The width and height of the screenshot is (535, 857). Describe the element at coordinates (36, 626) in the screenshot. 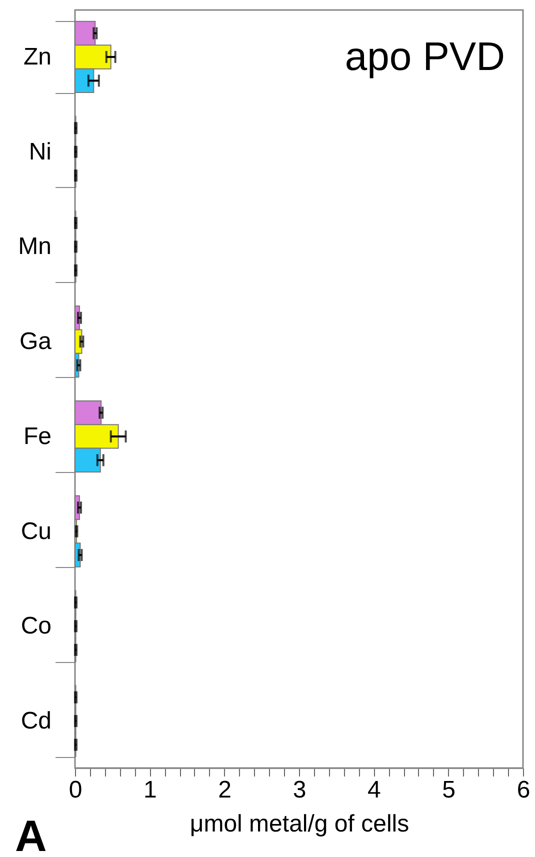

I see `y-tick-label: Co` at that location.